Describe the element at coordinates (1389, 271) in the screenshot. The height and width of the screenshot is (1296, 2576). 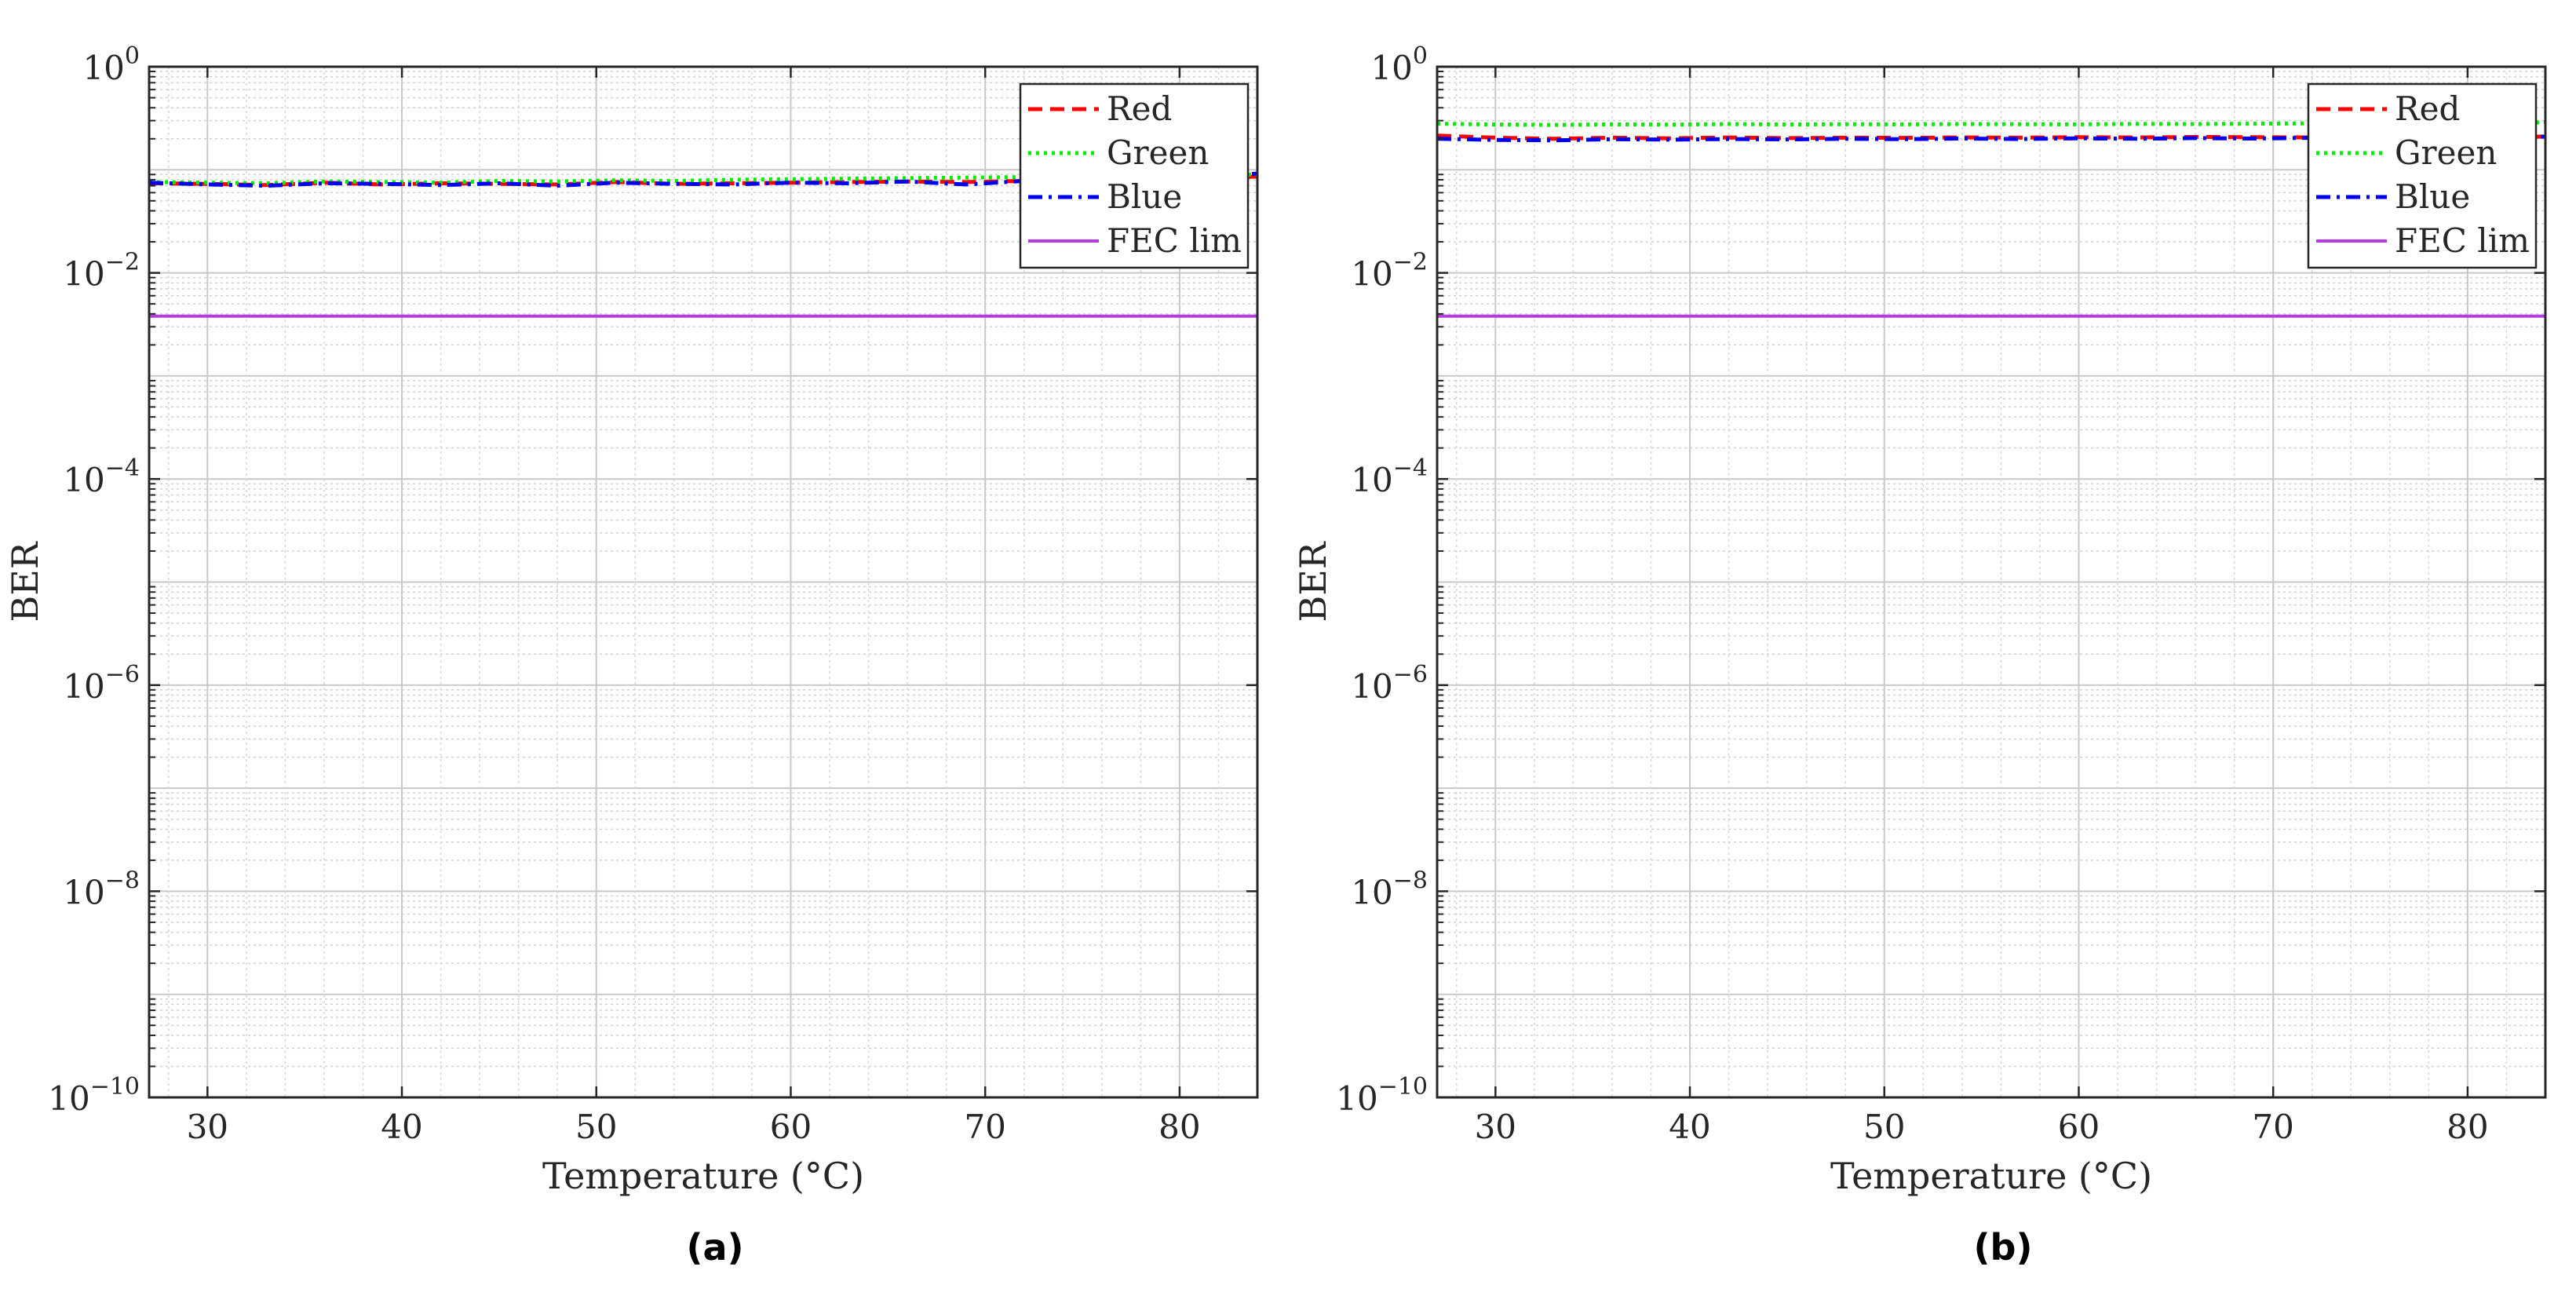
I see `pb-y-tick-label: 10⁻²` at that location.